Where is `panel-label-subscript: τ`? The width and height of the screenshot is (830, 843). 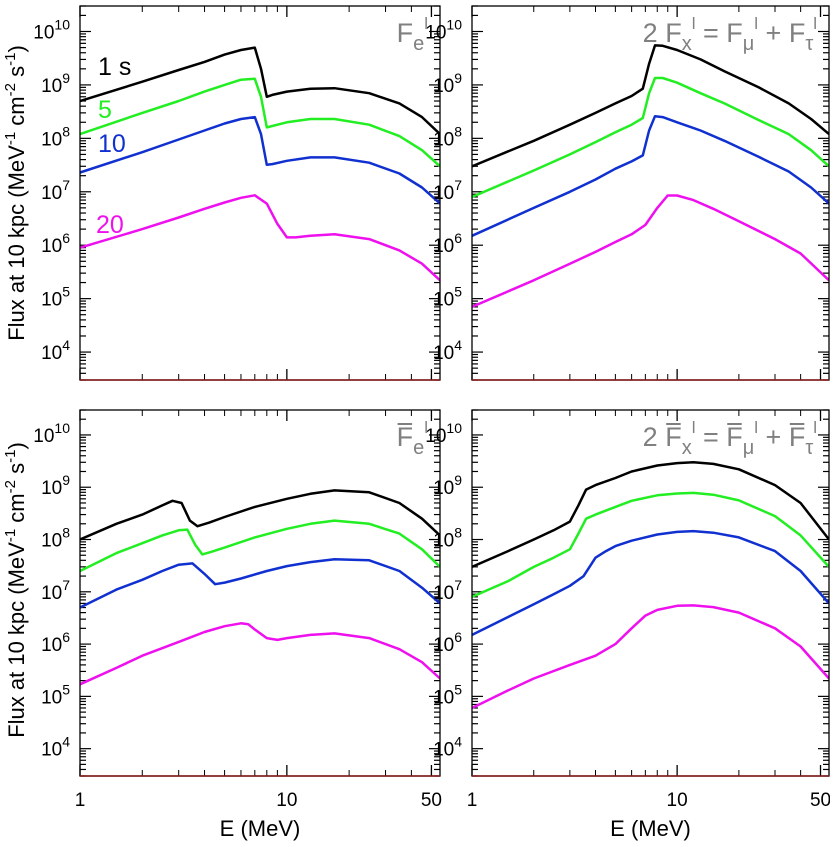 panel-label-subscript: τ is located at coordinates (809, 448).